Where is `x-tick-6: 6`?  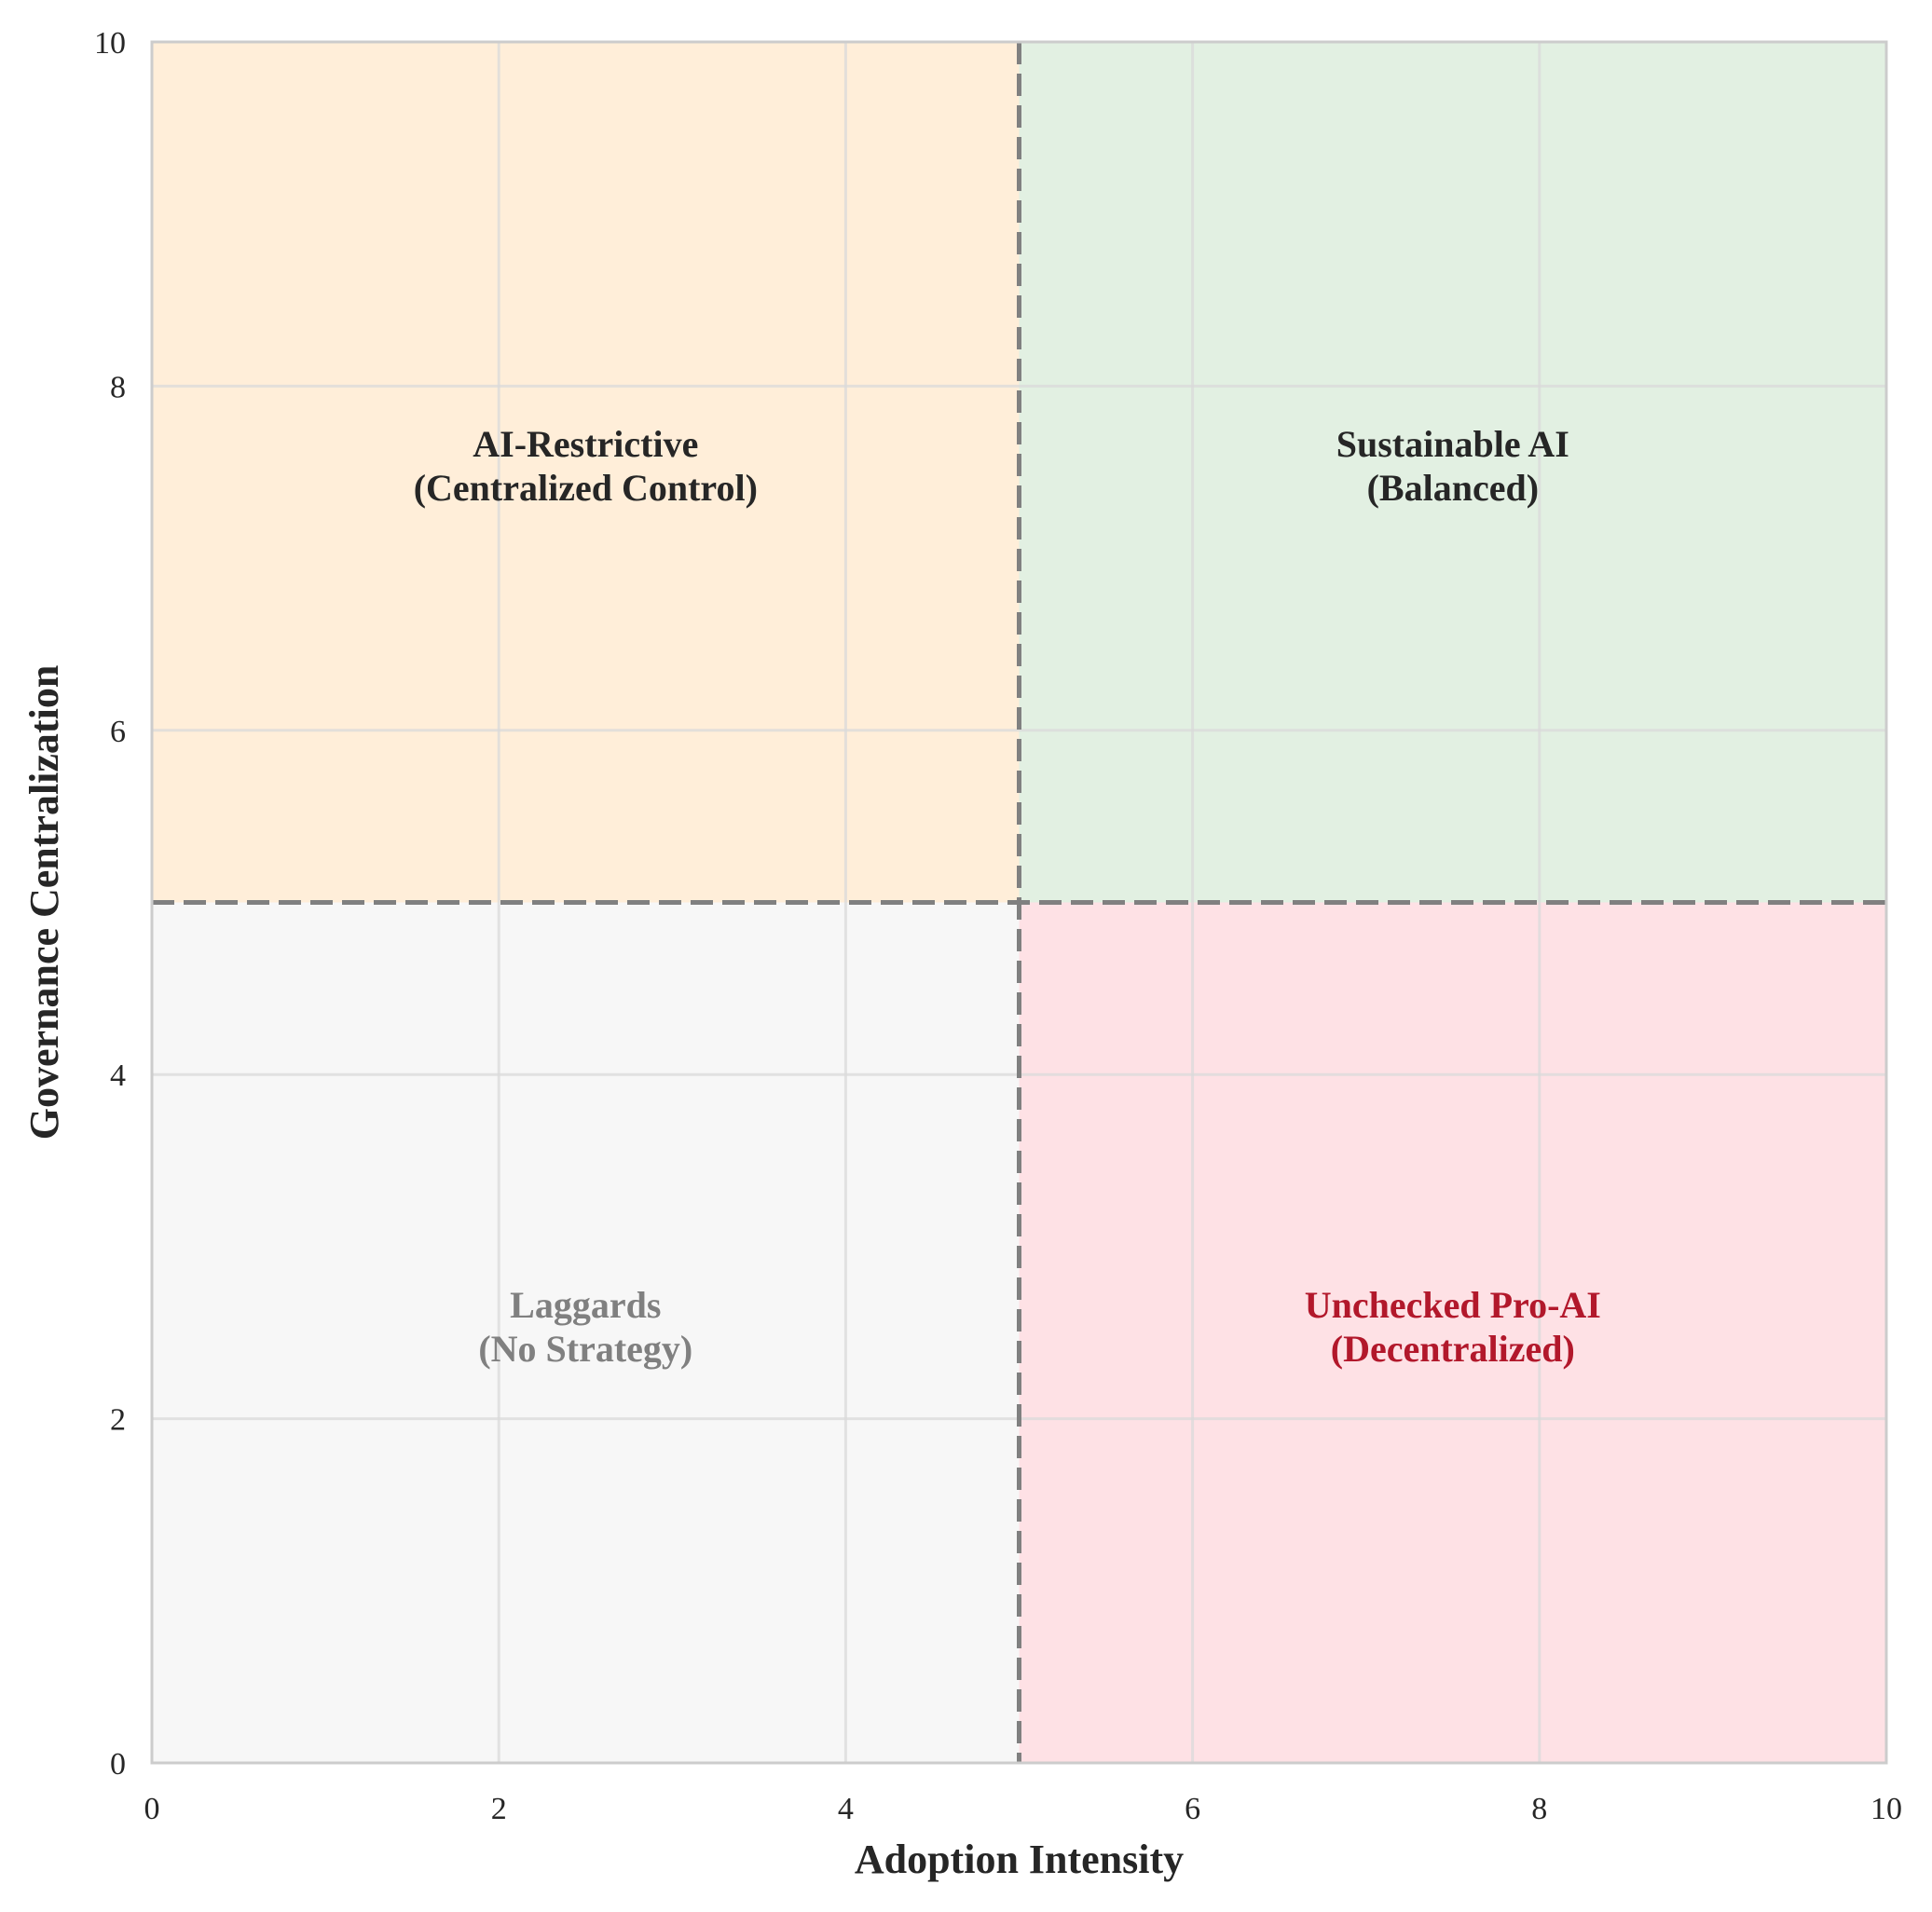
x-tick-6: 6 is located at coordinates (1192, 1809).